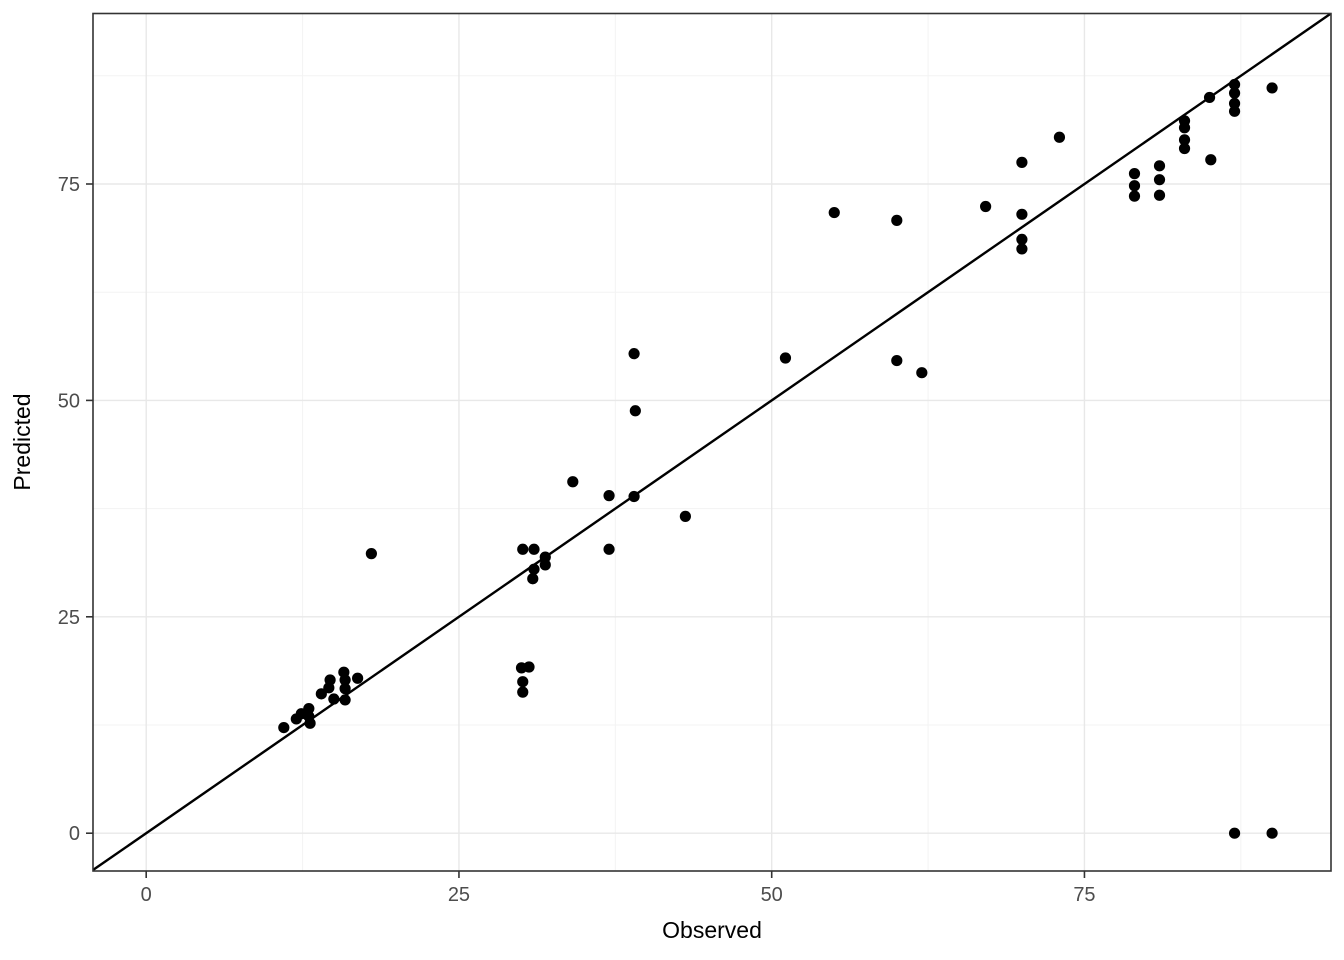 The height and width of the screenshot is (960, 1344). What do you see at coordinates (69, 618) in the screenshot?
I see `y-tick-label: 25` at bounding box center [69, 618].